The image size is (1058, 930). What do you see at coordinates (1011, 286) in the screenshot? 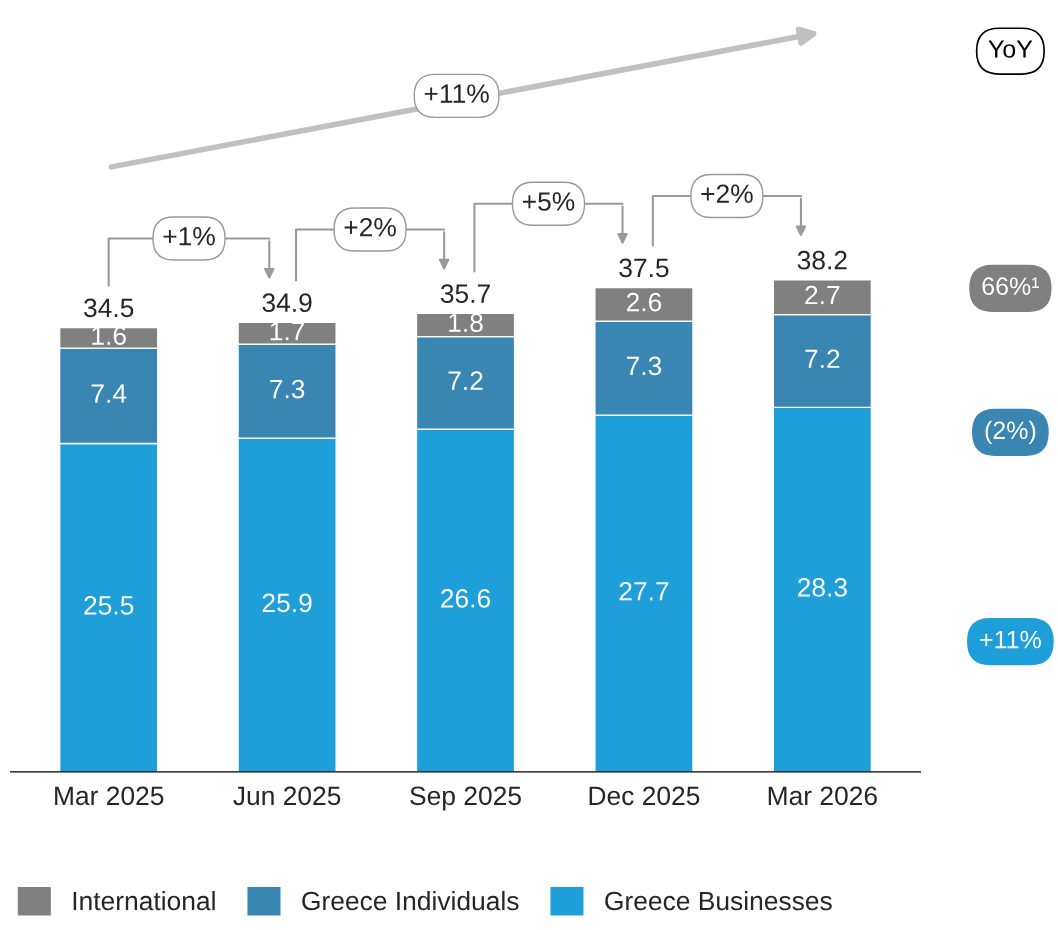
I see `text: 66%¹` at bounding box center [1011, 286].